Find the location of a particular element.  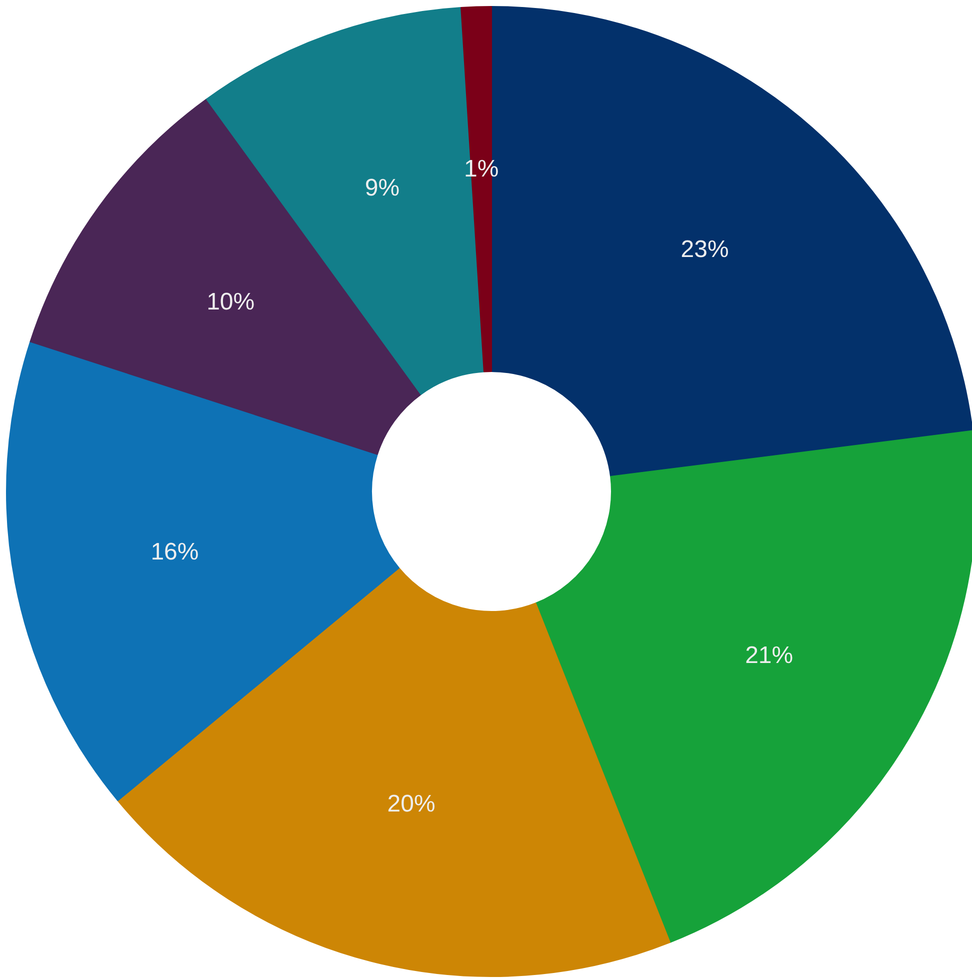

data-label: 23% is located at coordinates (704, 250).